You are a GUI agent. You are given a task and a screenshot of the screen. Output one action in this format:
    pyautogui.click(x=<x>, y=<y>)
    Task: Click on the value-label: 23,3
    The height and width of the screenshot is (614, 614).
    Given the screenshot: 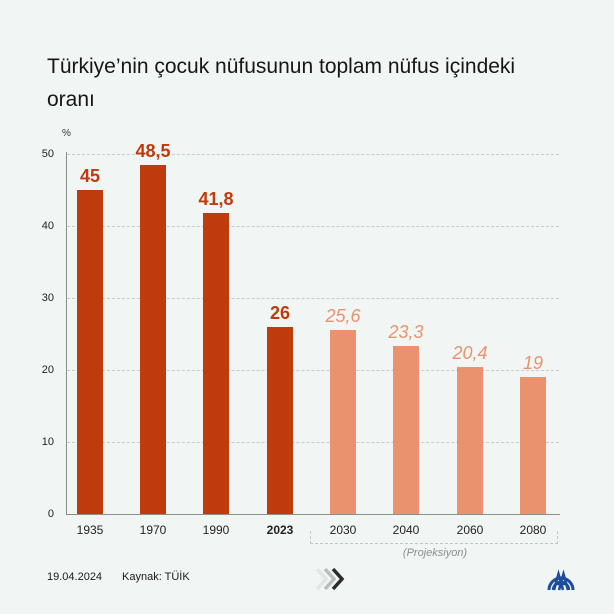 What is the action you would take?
    pyautogui.click(x=406, y=332)
    